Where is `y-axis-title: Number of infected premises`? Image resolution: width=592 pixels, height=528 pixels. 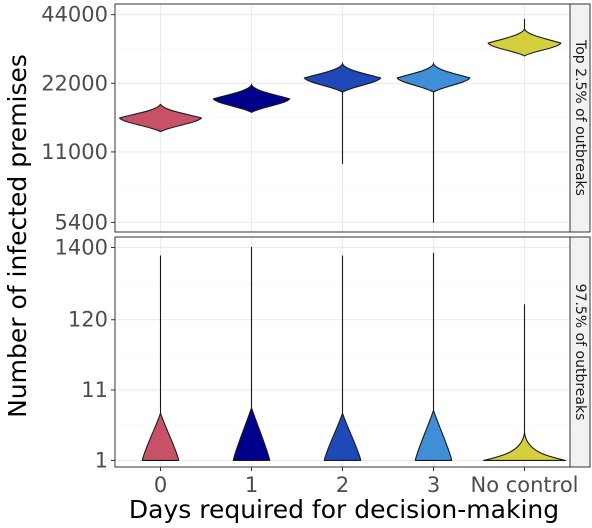 y-axis-title: Number of infected premises is located at coordinates (17, 236).